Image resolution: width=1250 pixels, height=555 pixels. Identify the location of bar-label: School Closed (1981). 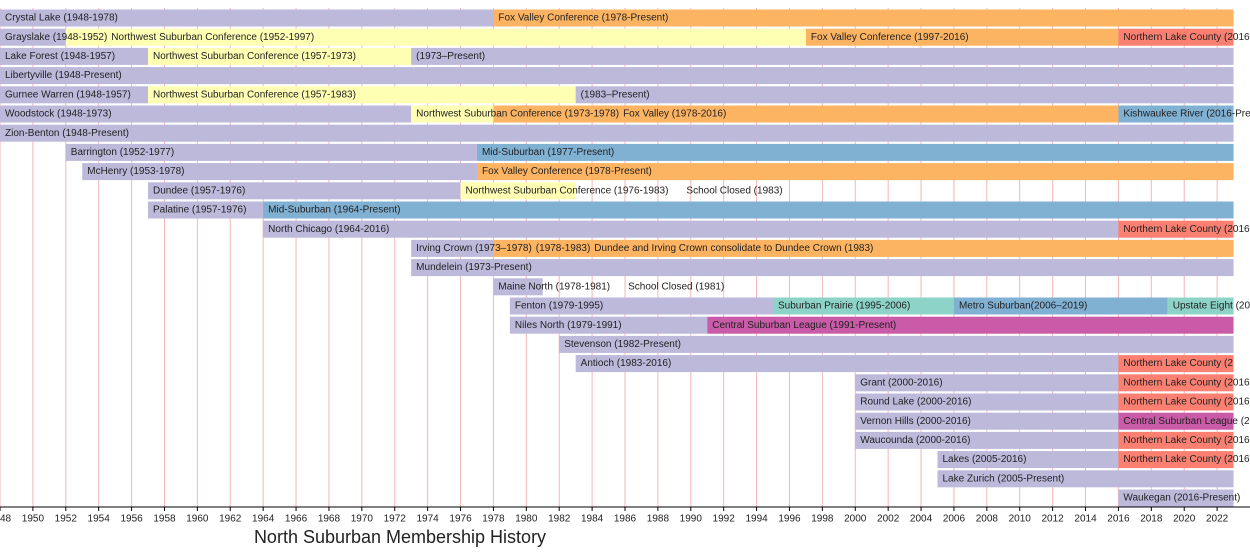
(676, 286).